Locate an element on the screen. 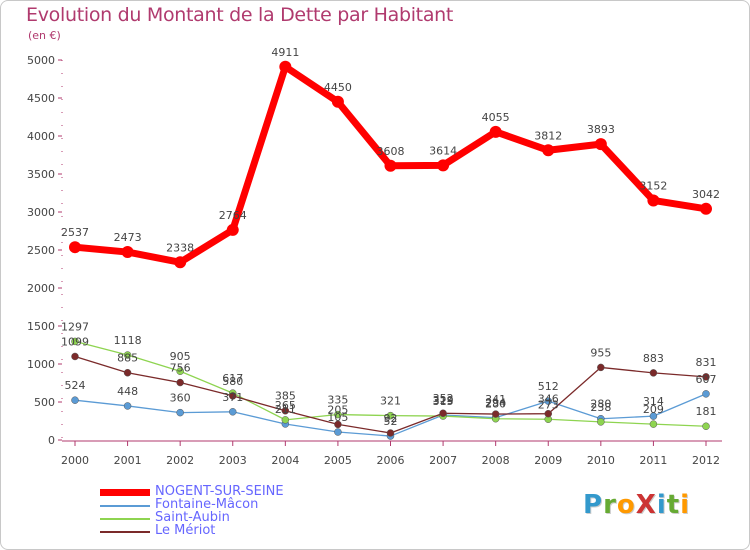  y-tick-label: 500 is located at coordinates (44, 402).